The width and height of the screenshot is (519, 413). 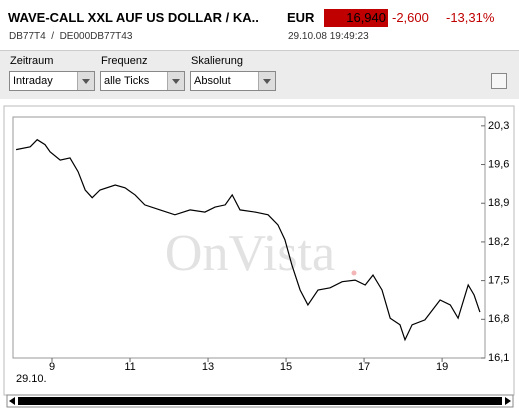 What do you see at coordinates (354, 273) in the screenshot?
I see `watermark-dot` at bounding box center [354, 273].